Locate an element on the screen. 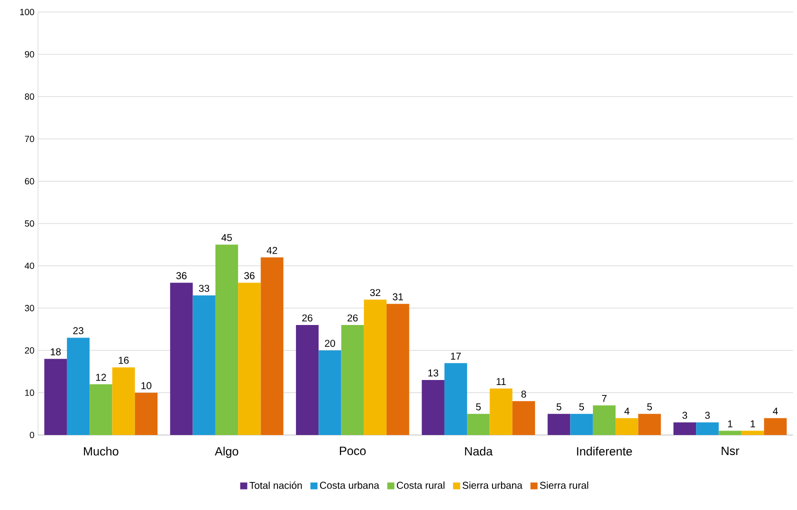 The image size is (797, 510). y-tick-label: 40 is located at coordinates (29, 265).